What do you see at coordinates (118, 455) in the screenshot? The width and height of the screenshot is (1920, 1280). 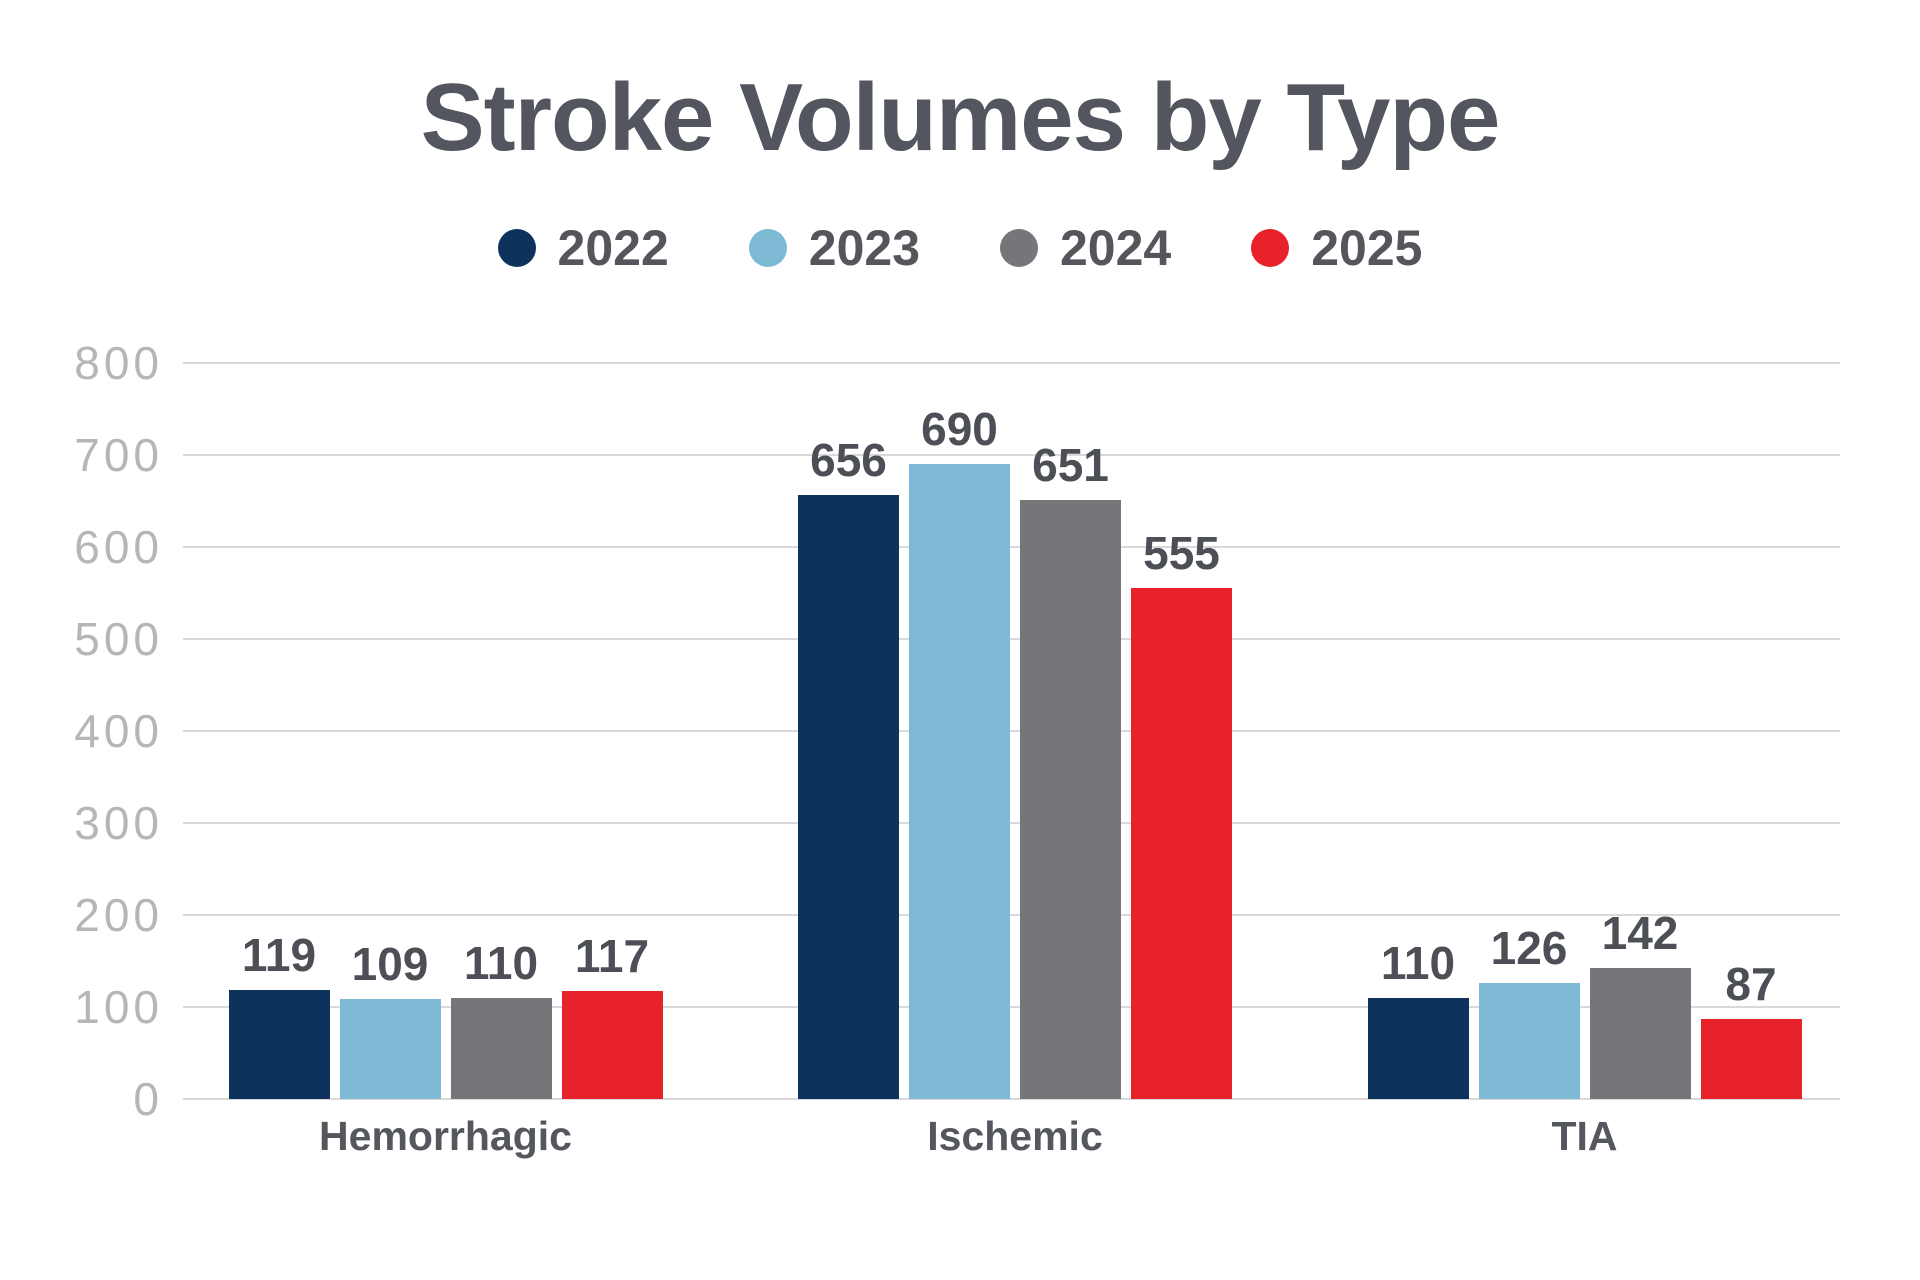 I see `y-axis-tick-label: 700` at bounding box center [118, 455].